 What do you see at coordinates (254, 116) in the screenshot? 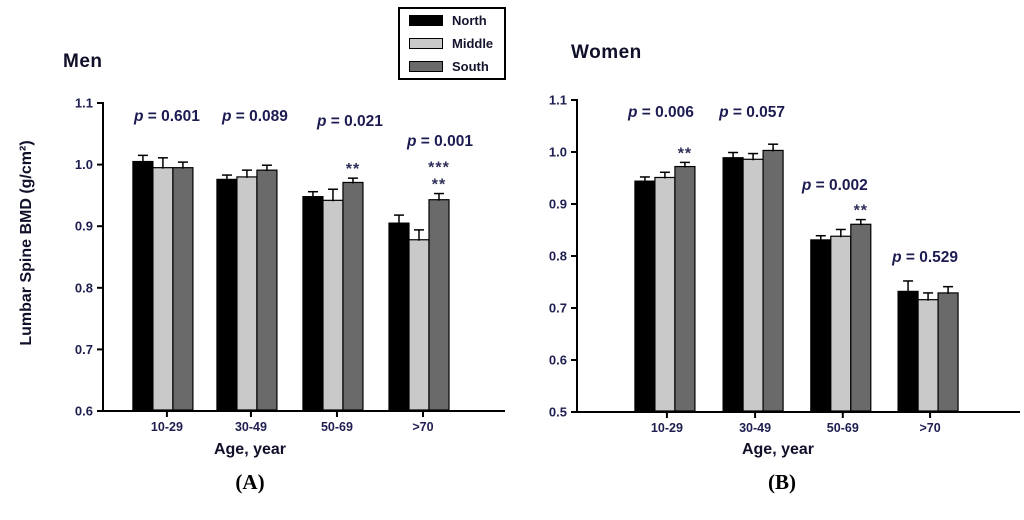
I see `p-value-annotation: p = 0.089` at bounding box center [254, 116].